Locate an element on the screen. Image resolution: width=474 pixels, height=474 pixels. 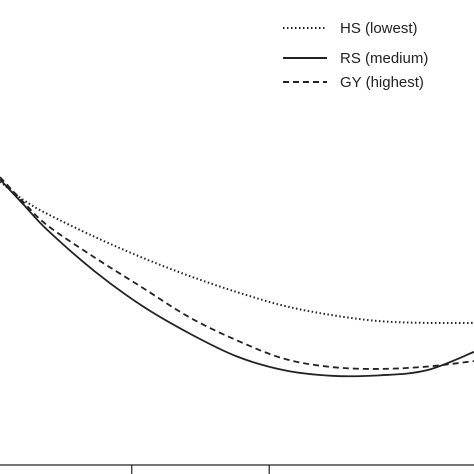
legend-entry-rs: RS (medium) is located at coordinates (355, 58).